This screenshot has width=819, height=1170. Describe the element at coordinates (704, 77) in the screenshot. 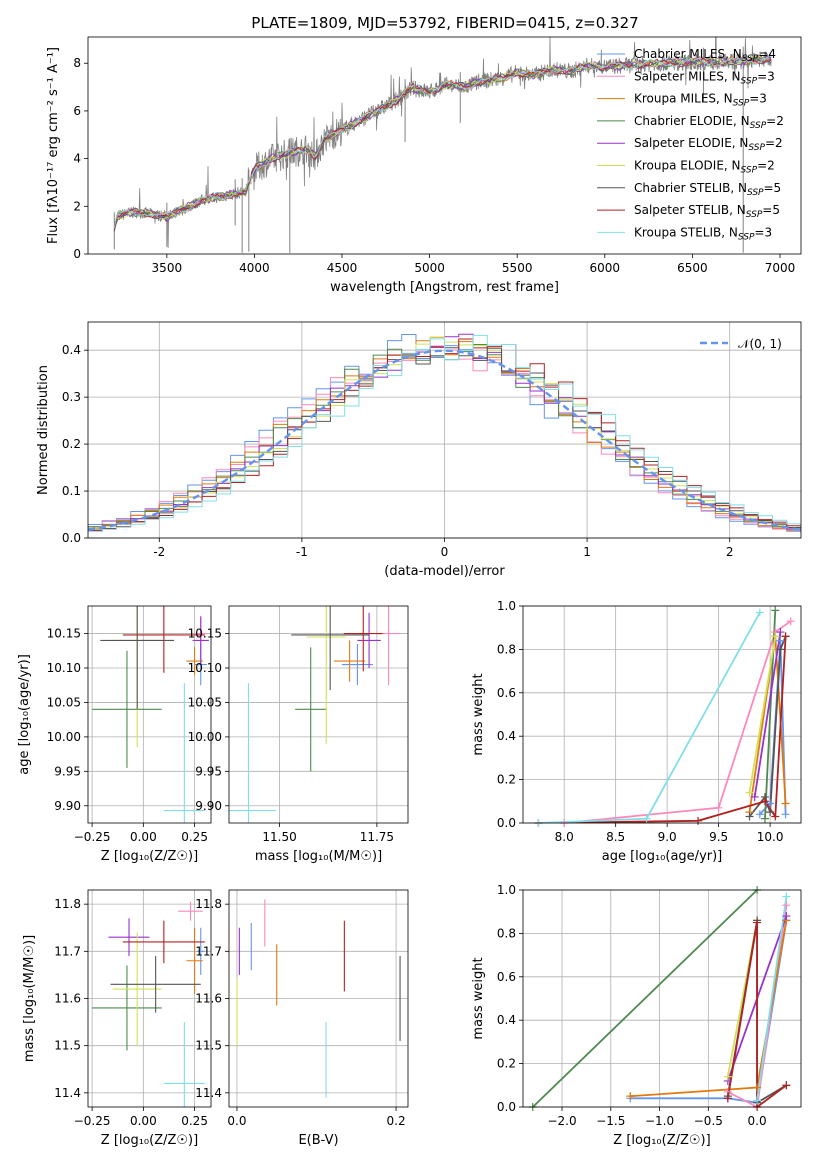

I see `legend-entry: Salpeter MILES, NSSP=3` at that location.